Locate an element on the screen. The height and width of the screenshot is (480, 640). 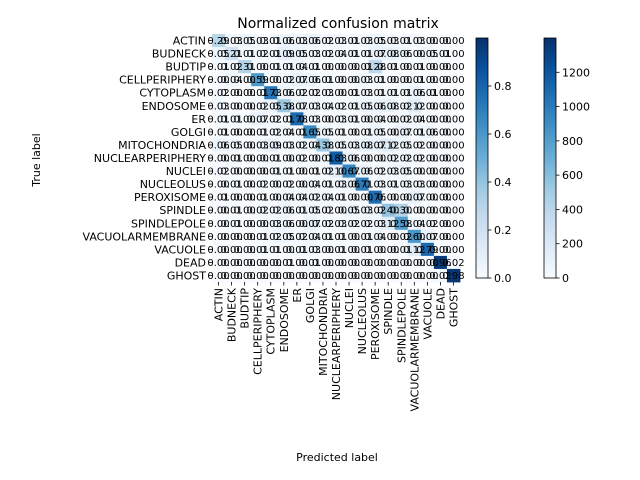
y-tick-label: CYTOPLASM is located at coordinates (172, 93).